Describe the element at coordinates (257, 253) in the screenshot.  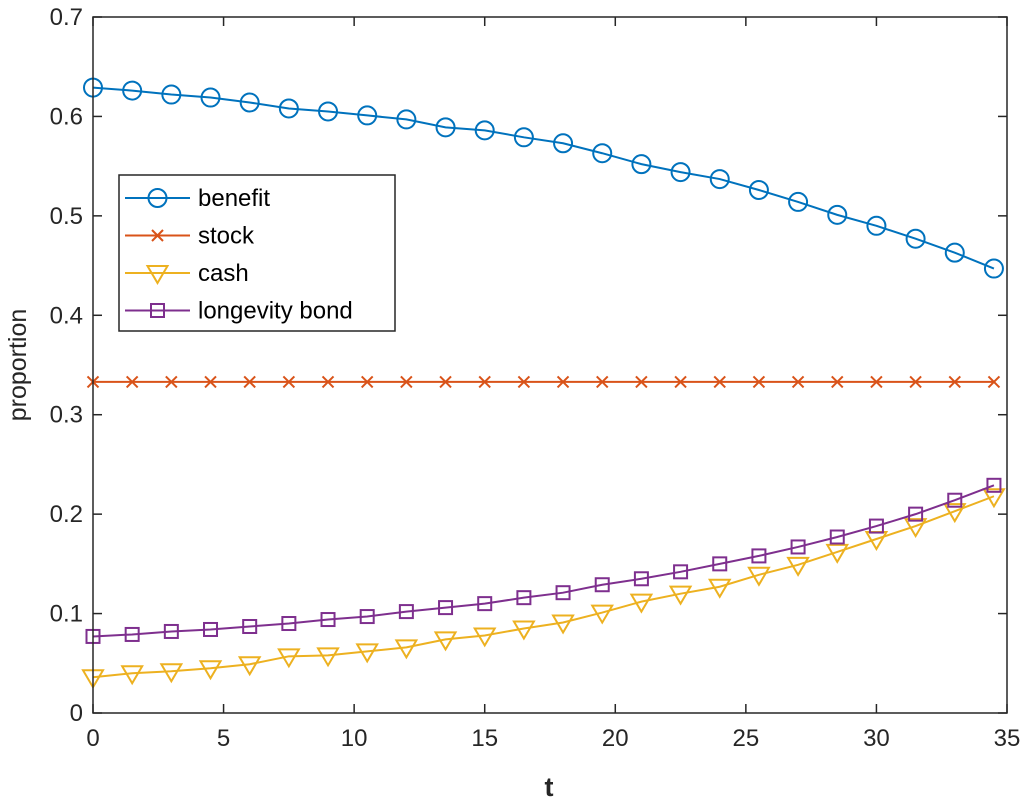
I see `legend: benefit stock cash longevity bond` at that location.